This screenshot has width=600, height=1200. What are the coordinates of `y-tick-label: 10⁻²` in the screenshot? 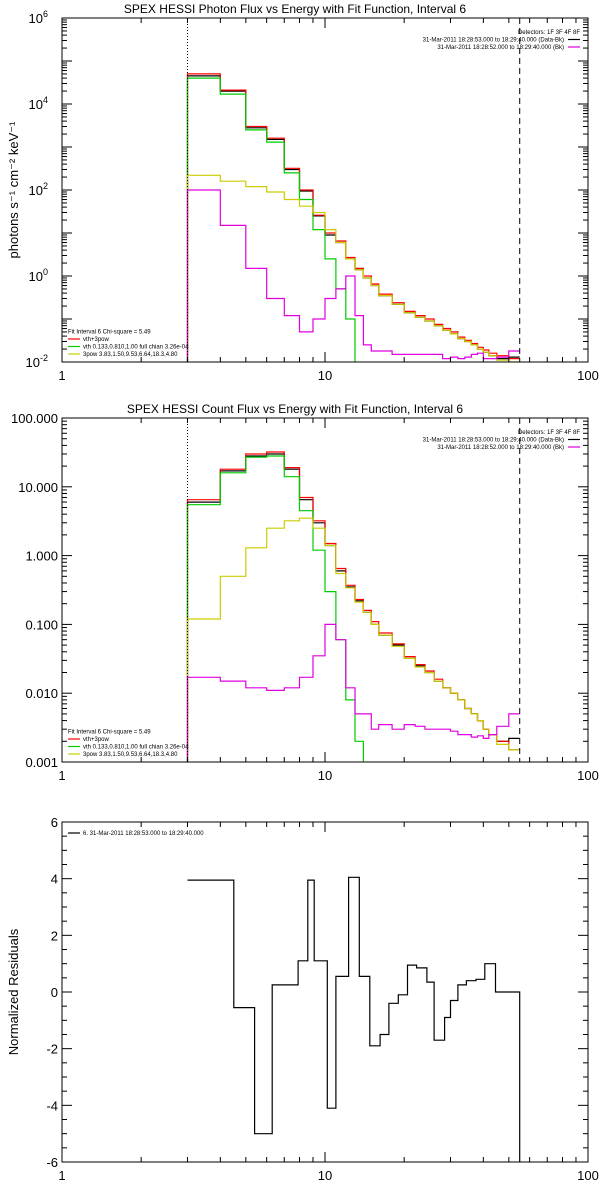 It's located at (37, 361).